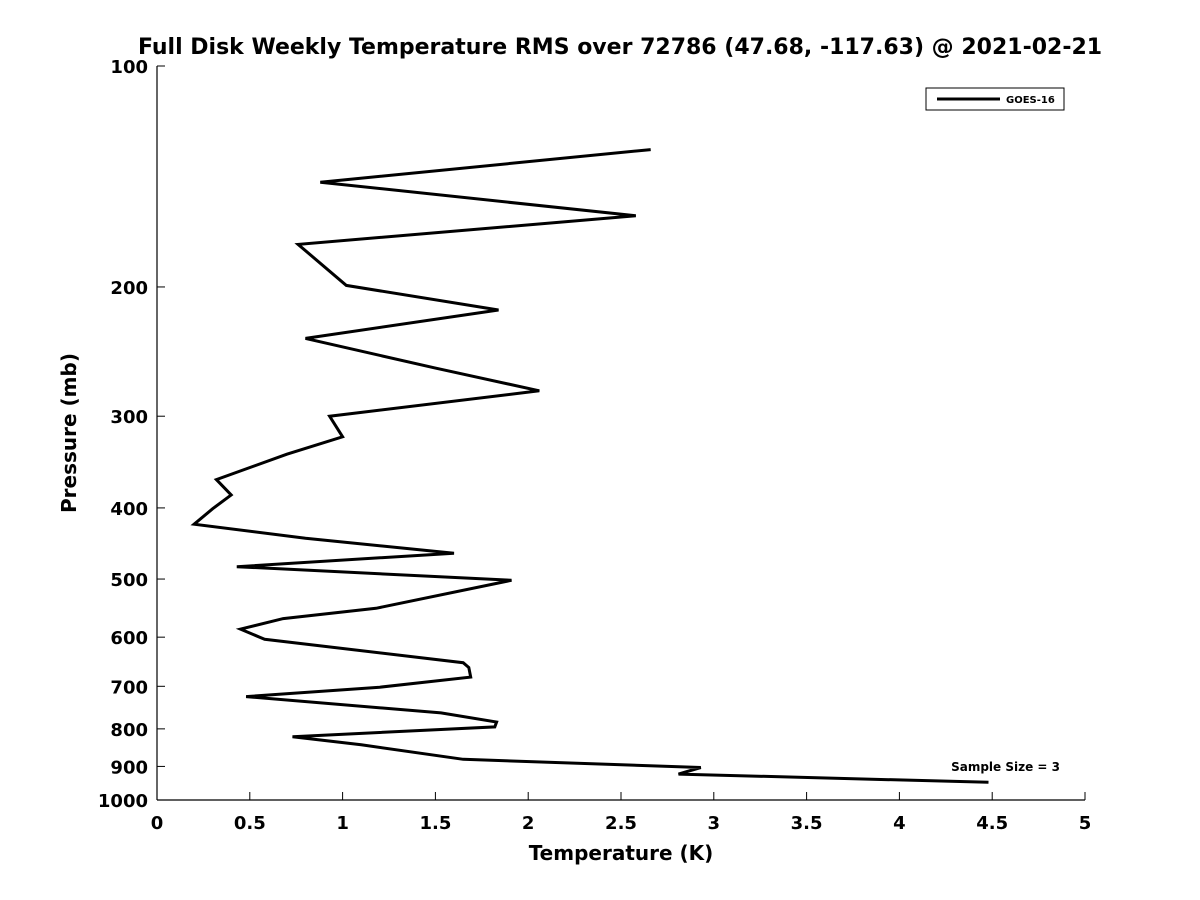 The height and width of the screenshot is (900, 1200). Describe the element at coordinates (621, 853) in the screenshot. I see `x-axis-label: Temperature (K)` at that location.